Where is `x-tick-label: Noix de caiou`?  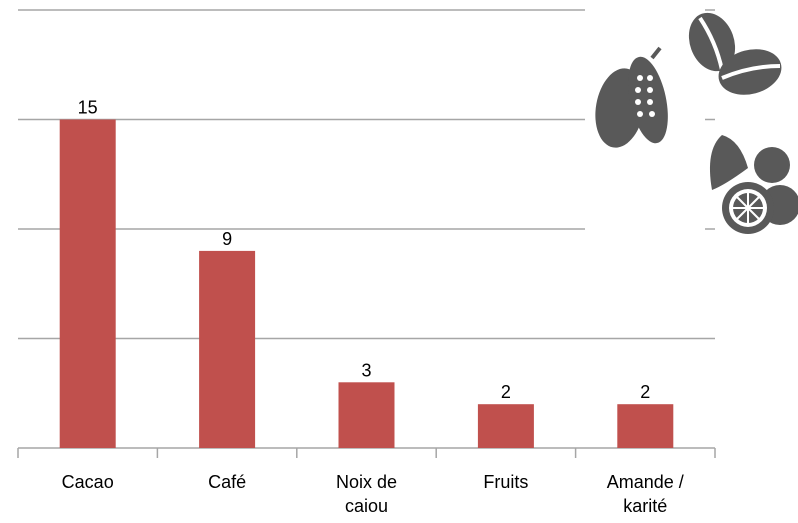
x-tick-label: Noix de caiou is located at coordinates (366, 494).